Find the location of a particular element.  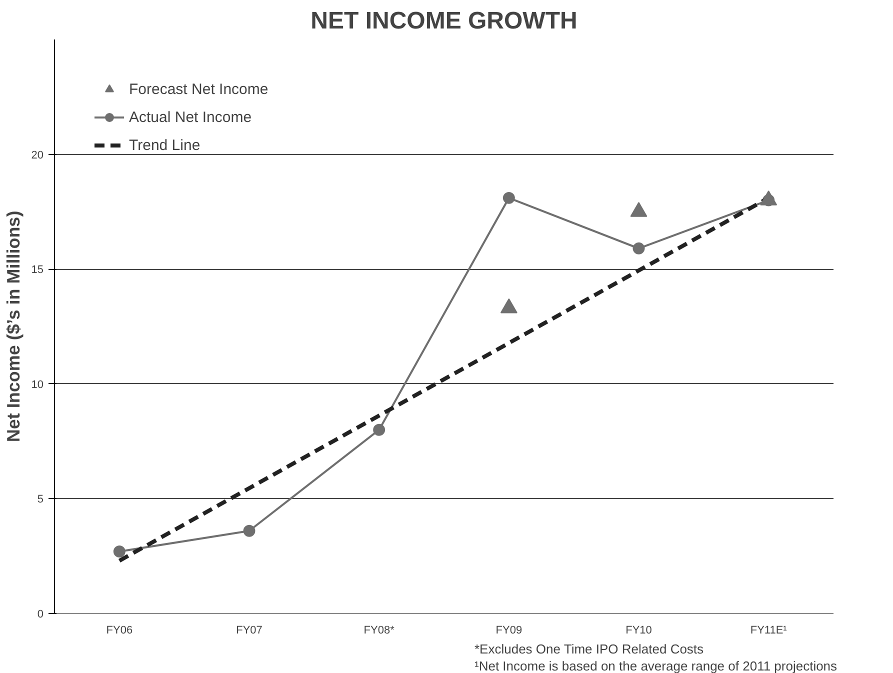

y-tick-label: 0 is located at coordinates (40, 614).